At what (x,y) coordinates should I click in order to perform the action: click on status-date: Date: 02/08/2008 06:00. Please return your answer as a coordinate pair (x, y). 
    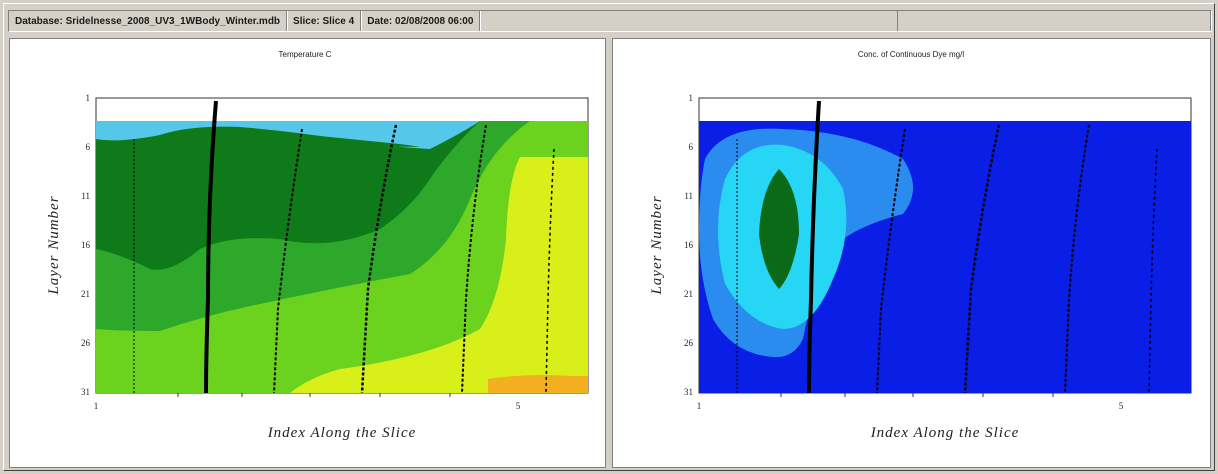
    Looking at the image, I should click on (420, 21).